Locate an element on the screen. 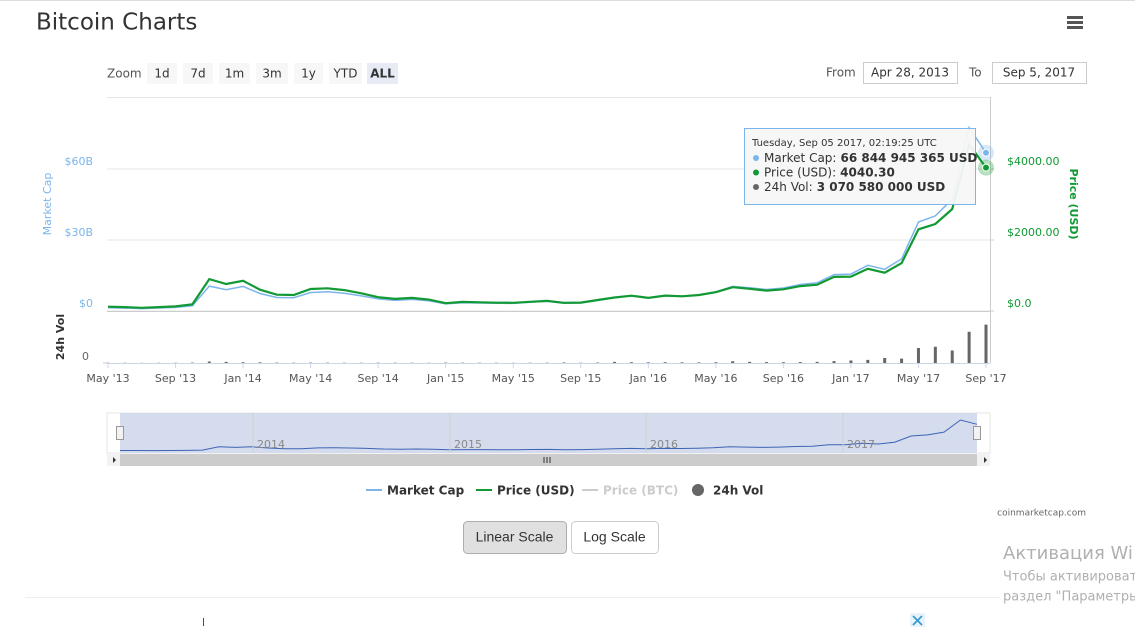 This screenshot has width=1135, height=627. tooltip-box is located at coordinates (860, 166).